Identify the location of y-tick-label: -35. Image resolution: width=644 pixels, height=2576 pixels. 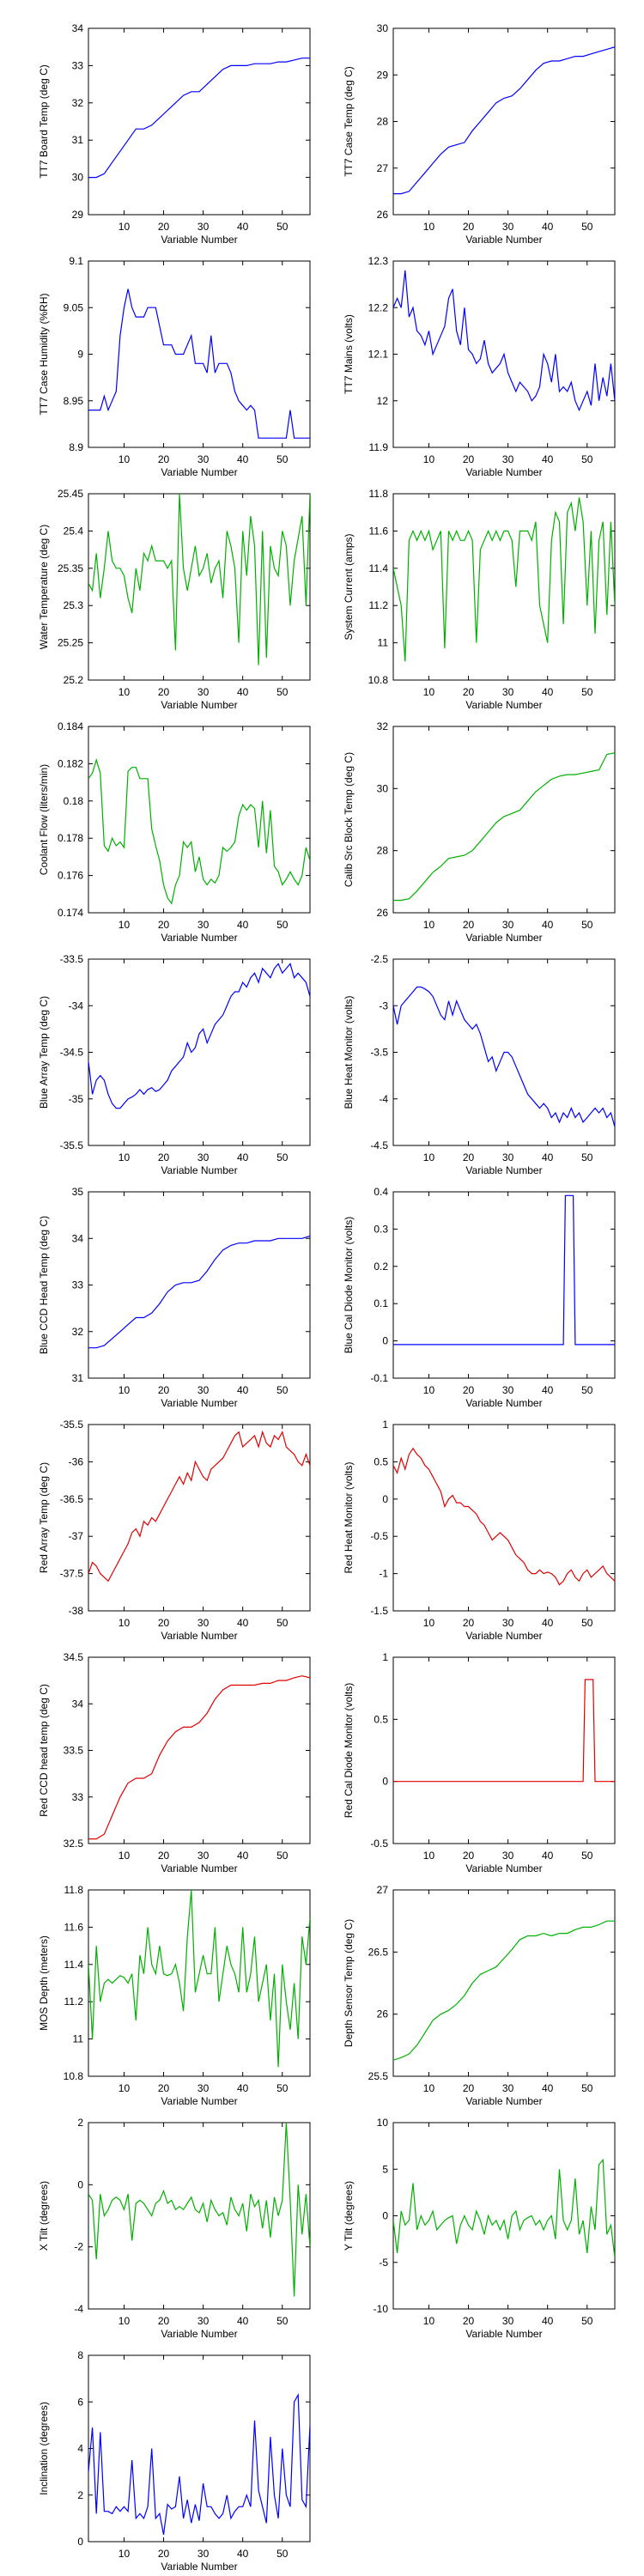
(77, 1099).